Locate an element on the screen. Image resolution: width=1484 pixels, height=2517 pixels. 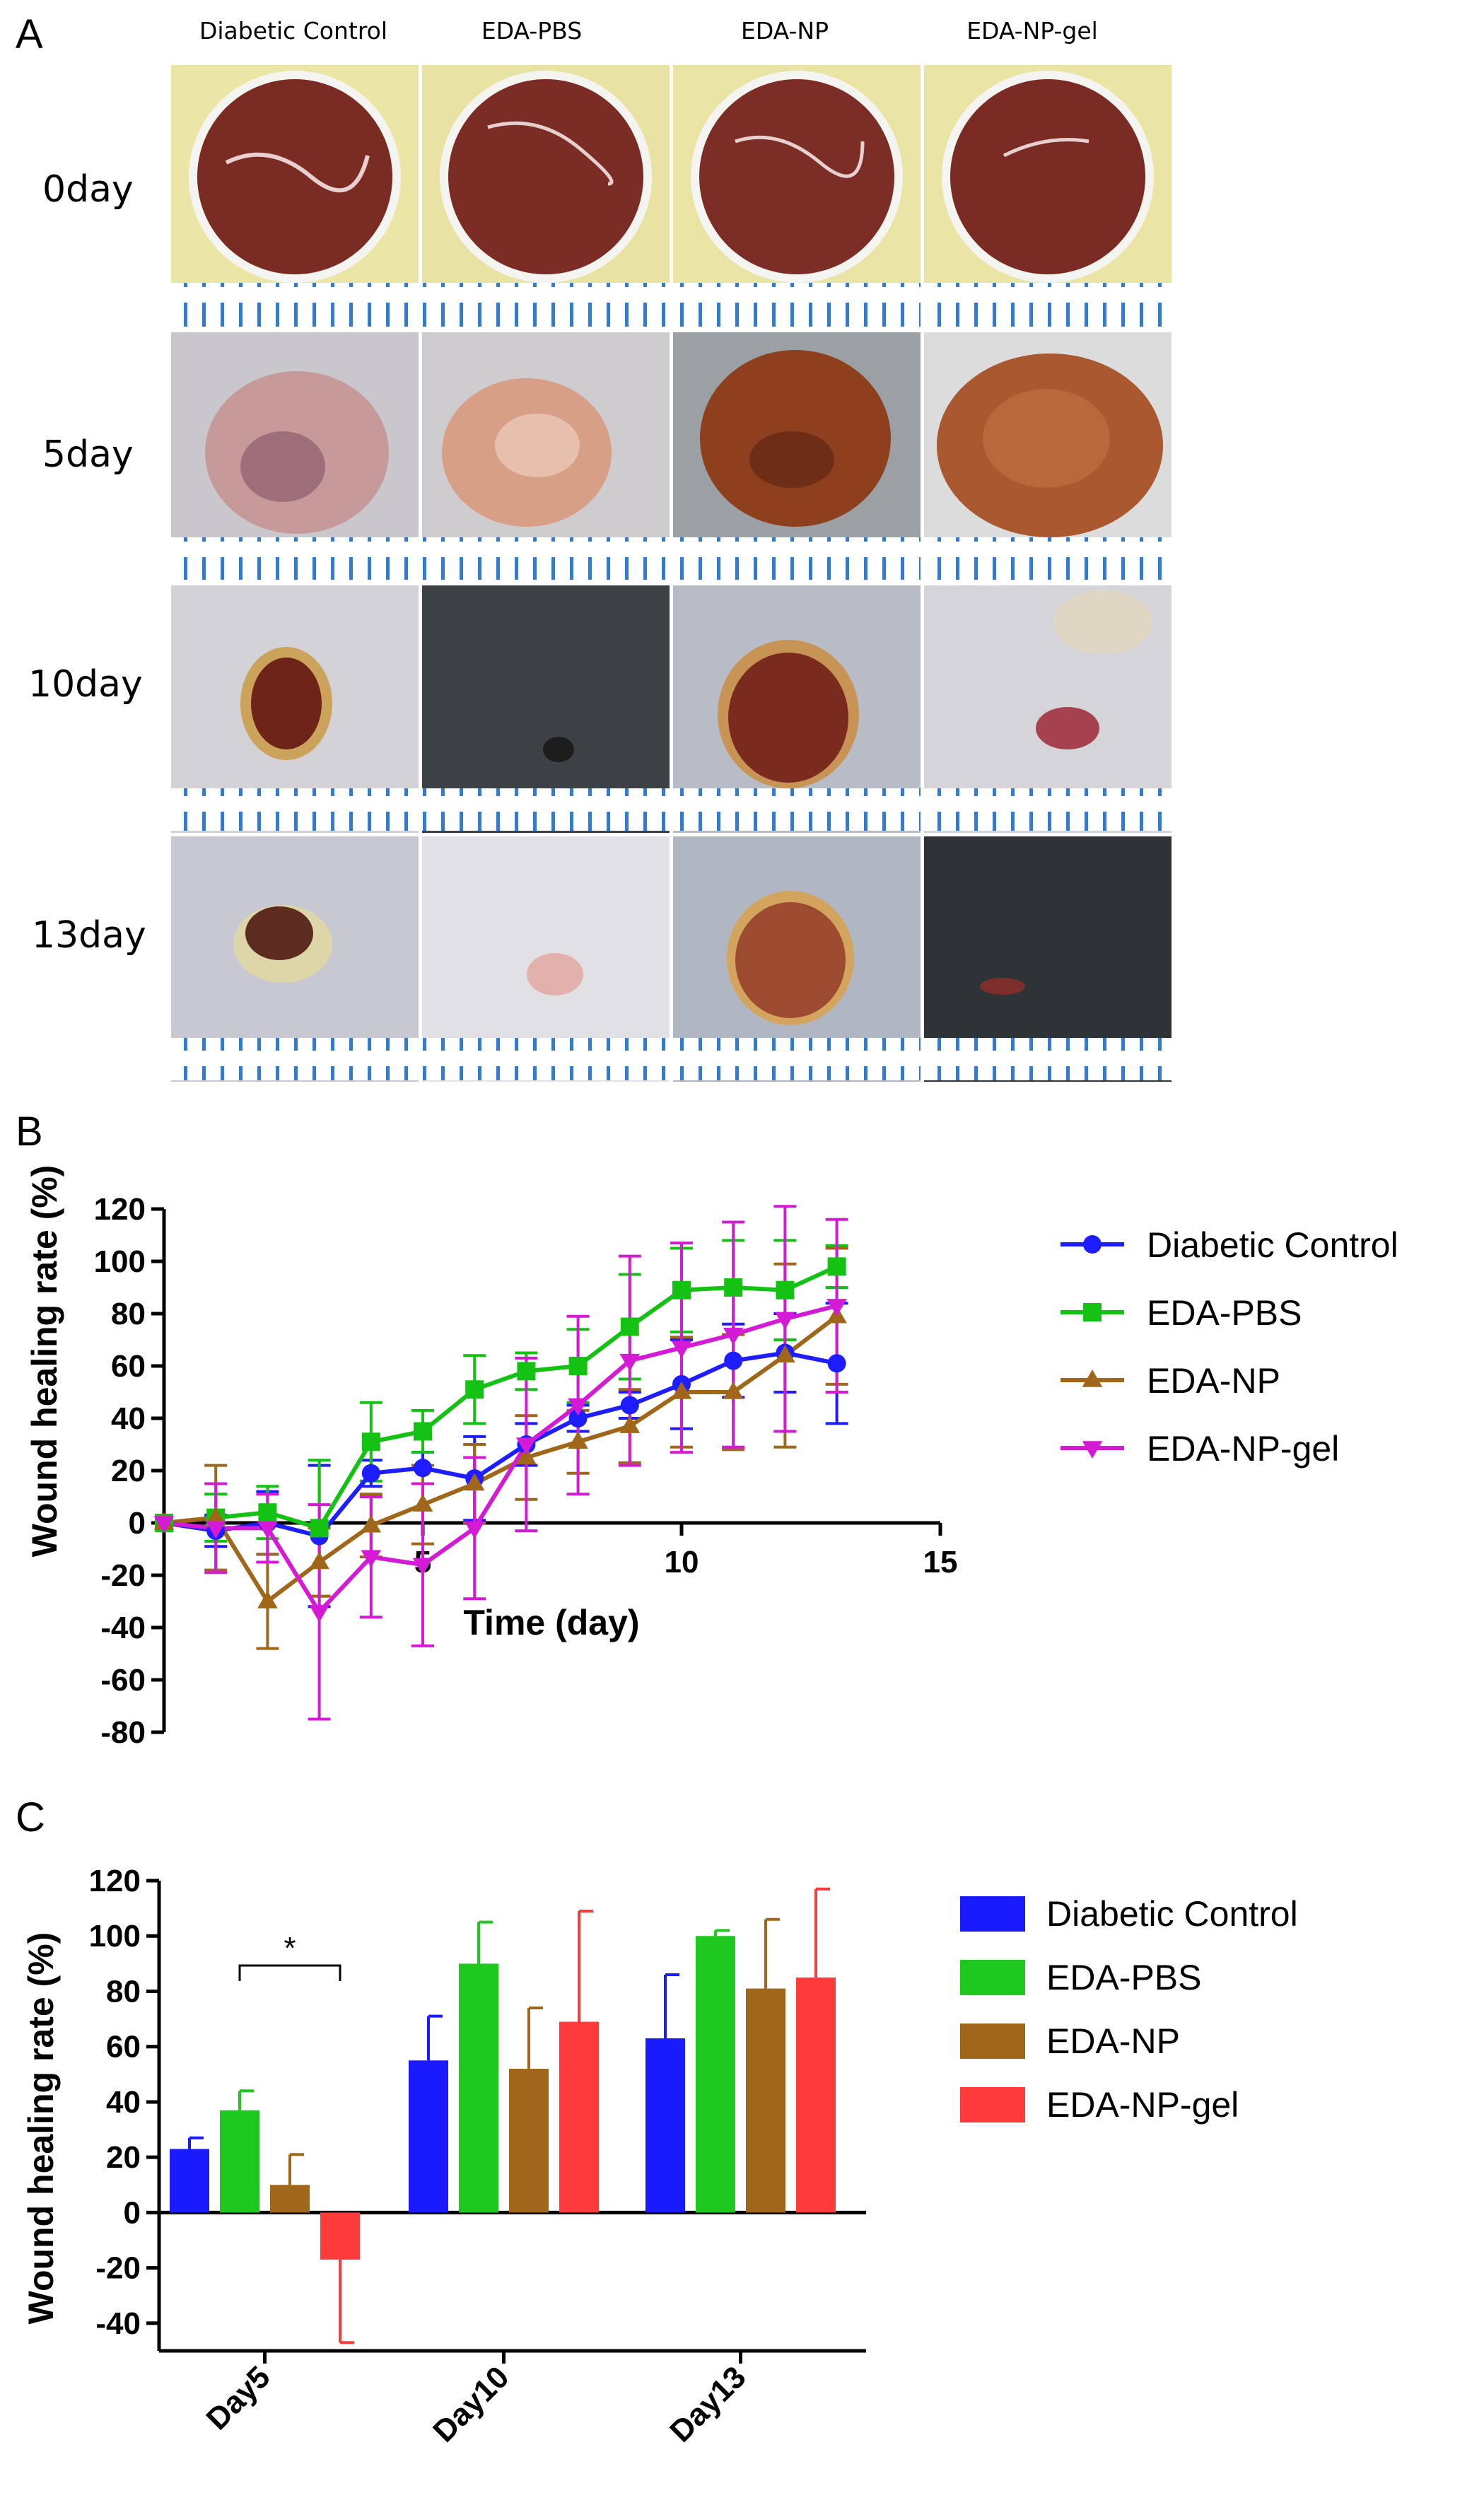
wound-photo-13day-diabetic-control is located at coordinates (295, 959).